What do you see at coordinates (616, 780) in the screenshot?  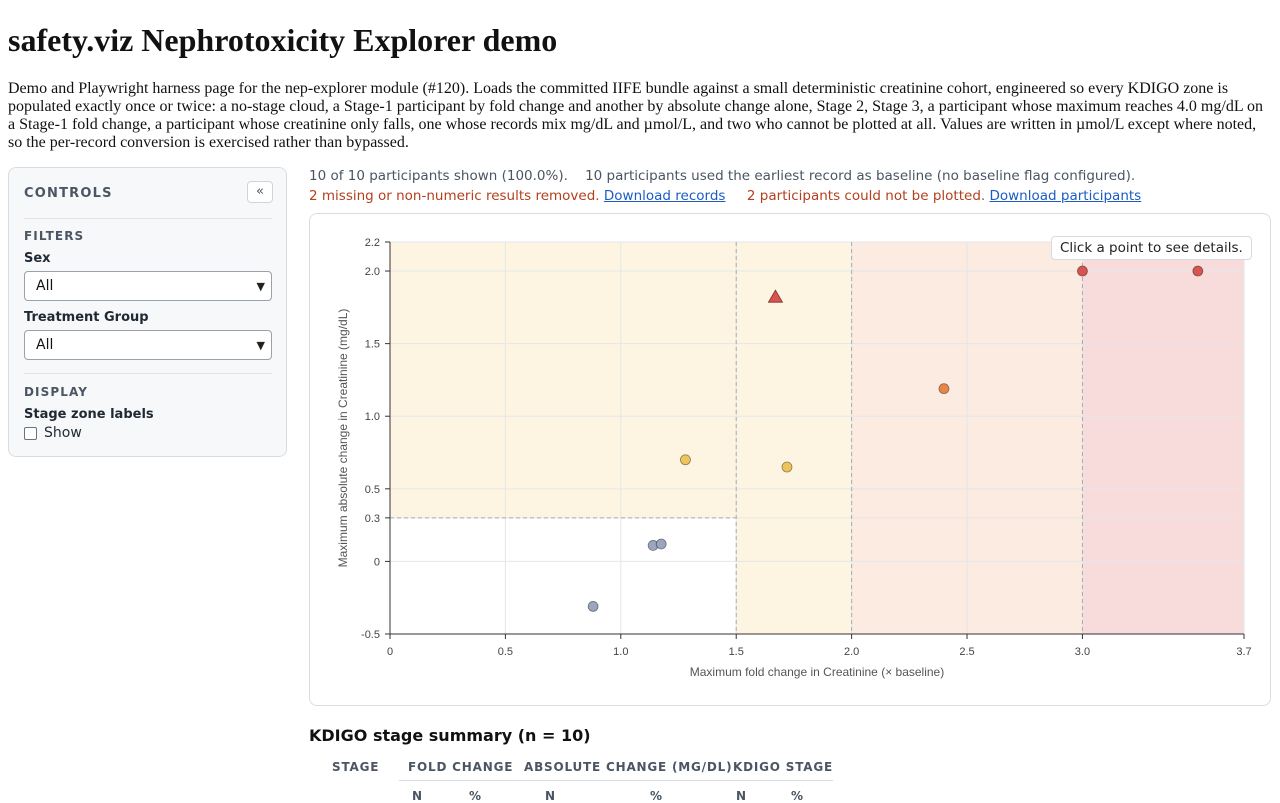 I see `summary-header-rule` at bounding box center [616, 780].